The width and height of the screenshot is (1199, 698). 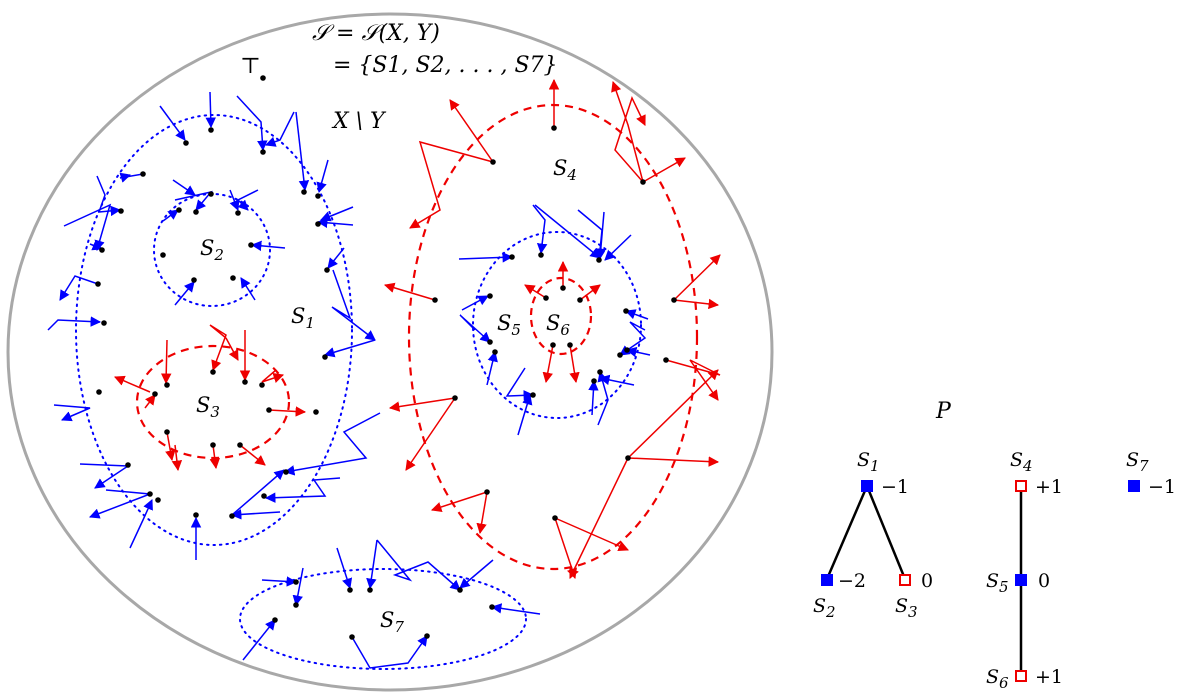 I want to click on poset-value-S3: 0, so click(x=927, y=581).